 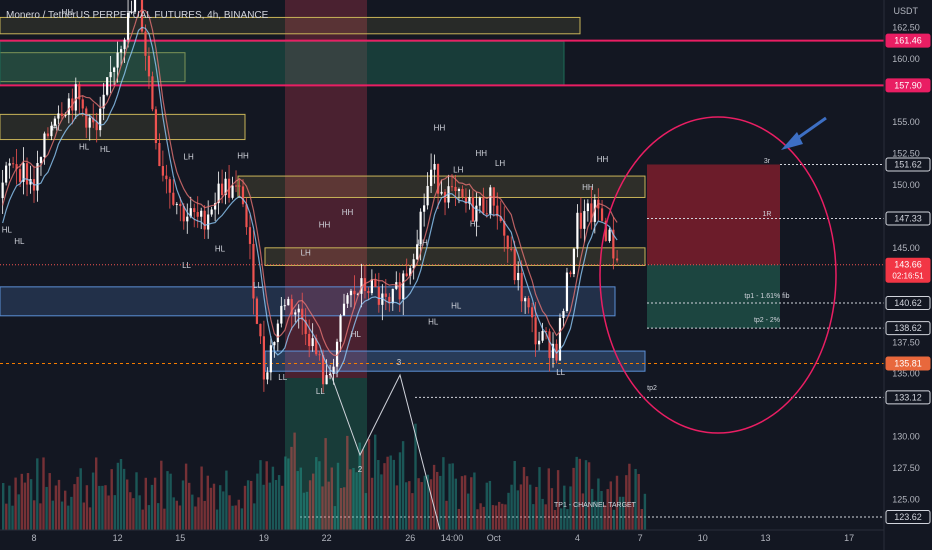 I want to click on swing-label: HL, so click(x=433, y=322).